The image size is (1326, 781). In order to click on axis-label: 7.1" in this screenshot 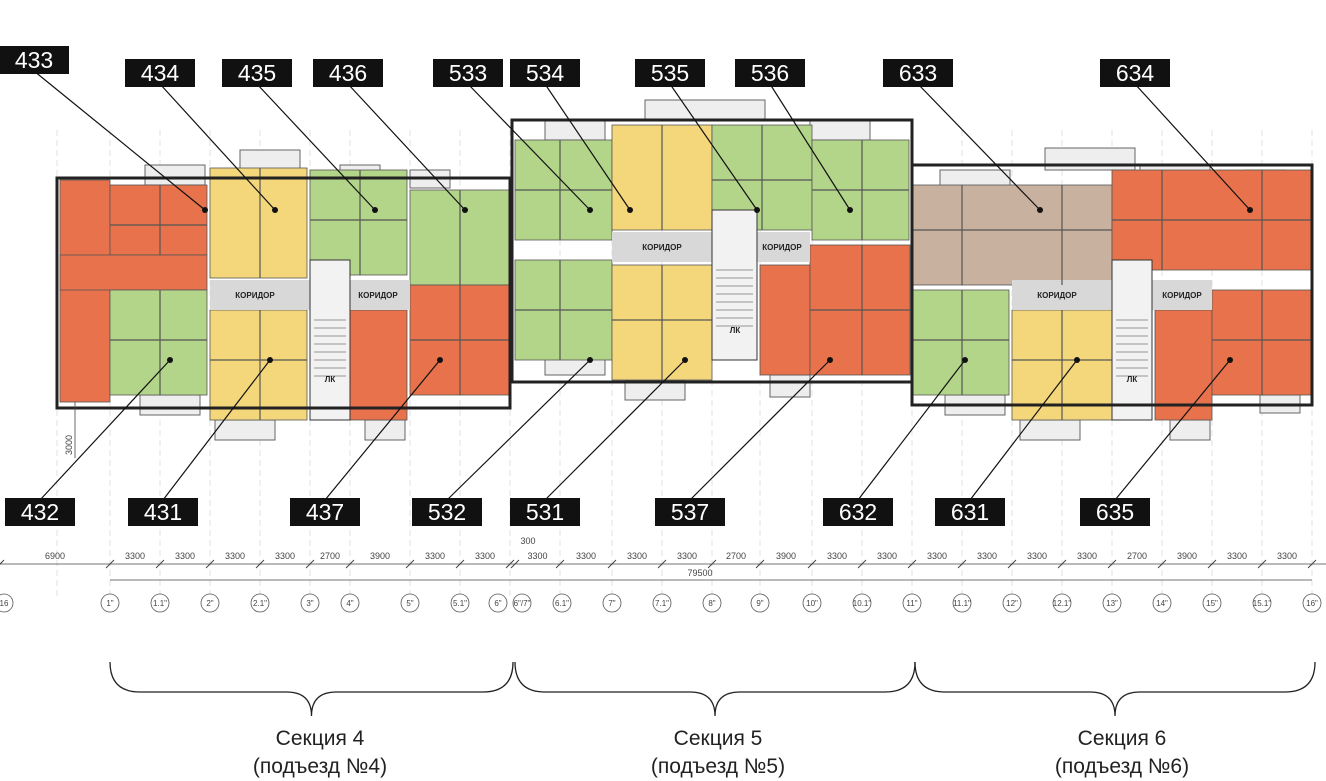, I will do `click(662, 603)`.